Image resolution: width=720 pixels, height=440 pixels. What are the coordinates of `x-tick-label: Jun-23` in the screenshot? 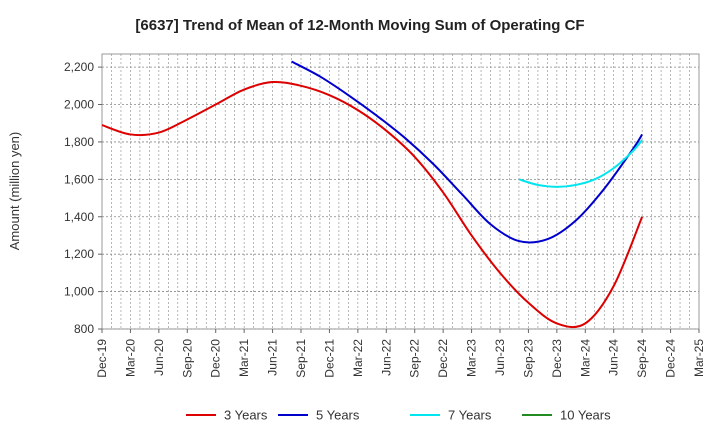 It's located at (500, 357).